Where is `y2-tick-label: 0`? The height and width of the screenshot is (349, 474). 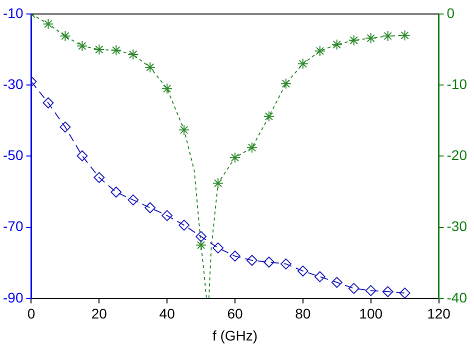
y2-tick-label: 0 is located at coordinates (450, 12).